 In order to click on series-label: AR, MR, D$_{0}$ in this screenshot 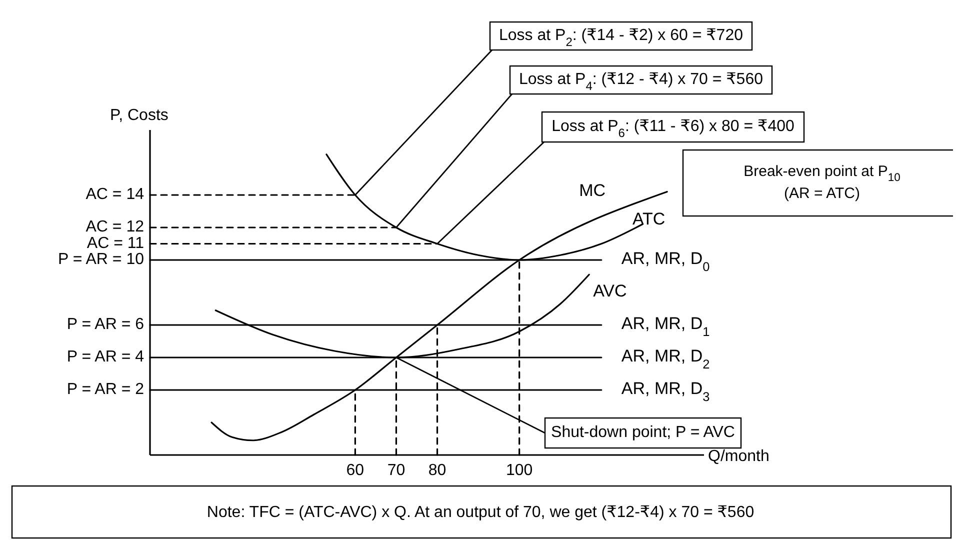, I will do `click(665, 261)`.